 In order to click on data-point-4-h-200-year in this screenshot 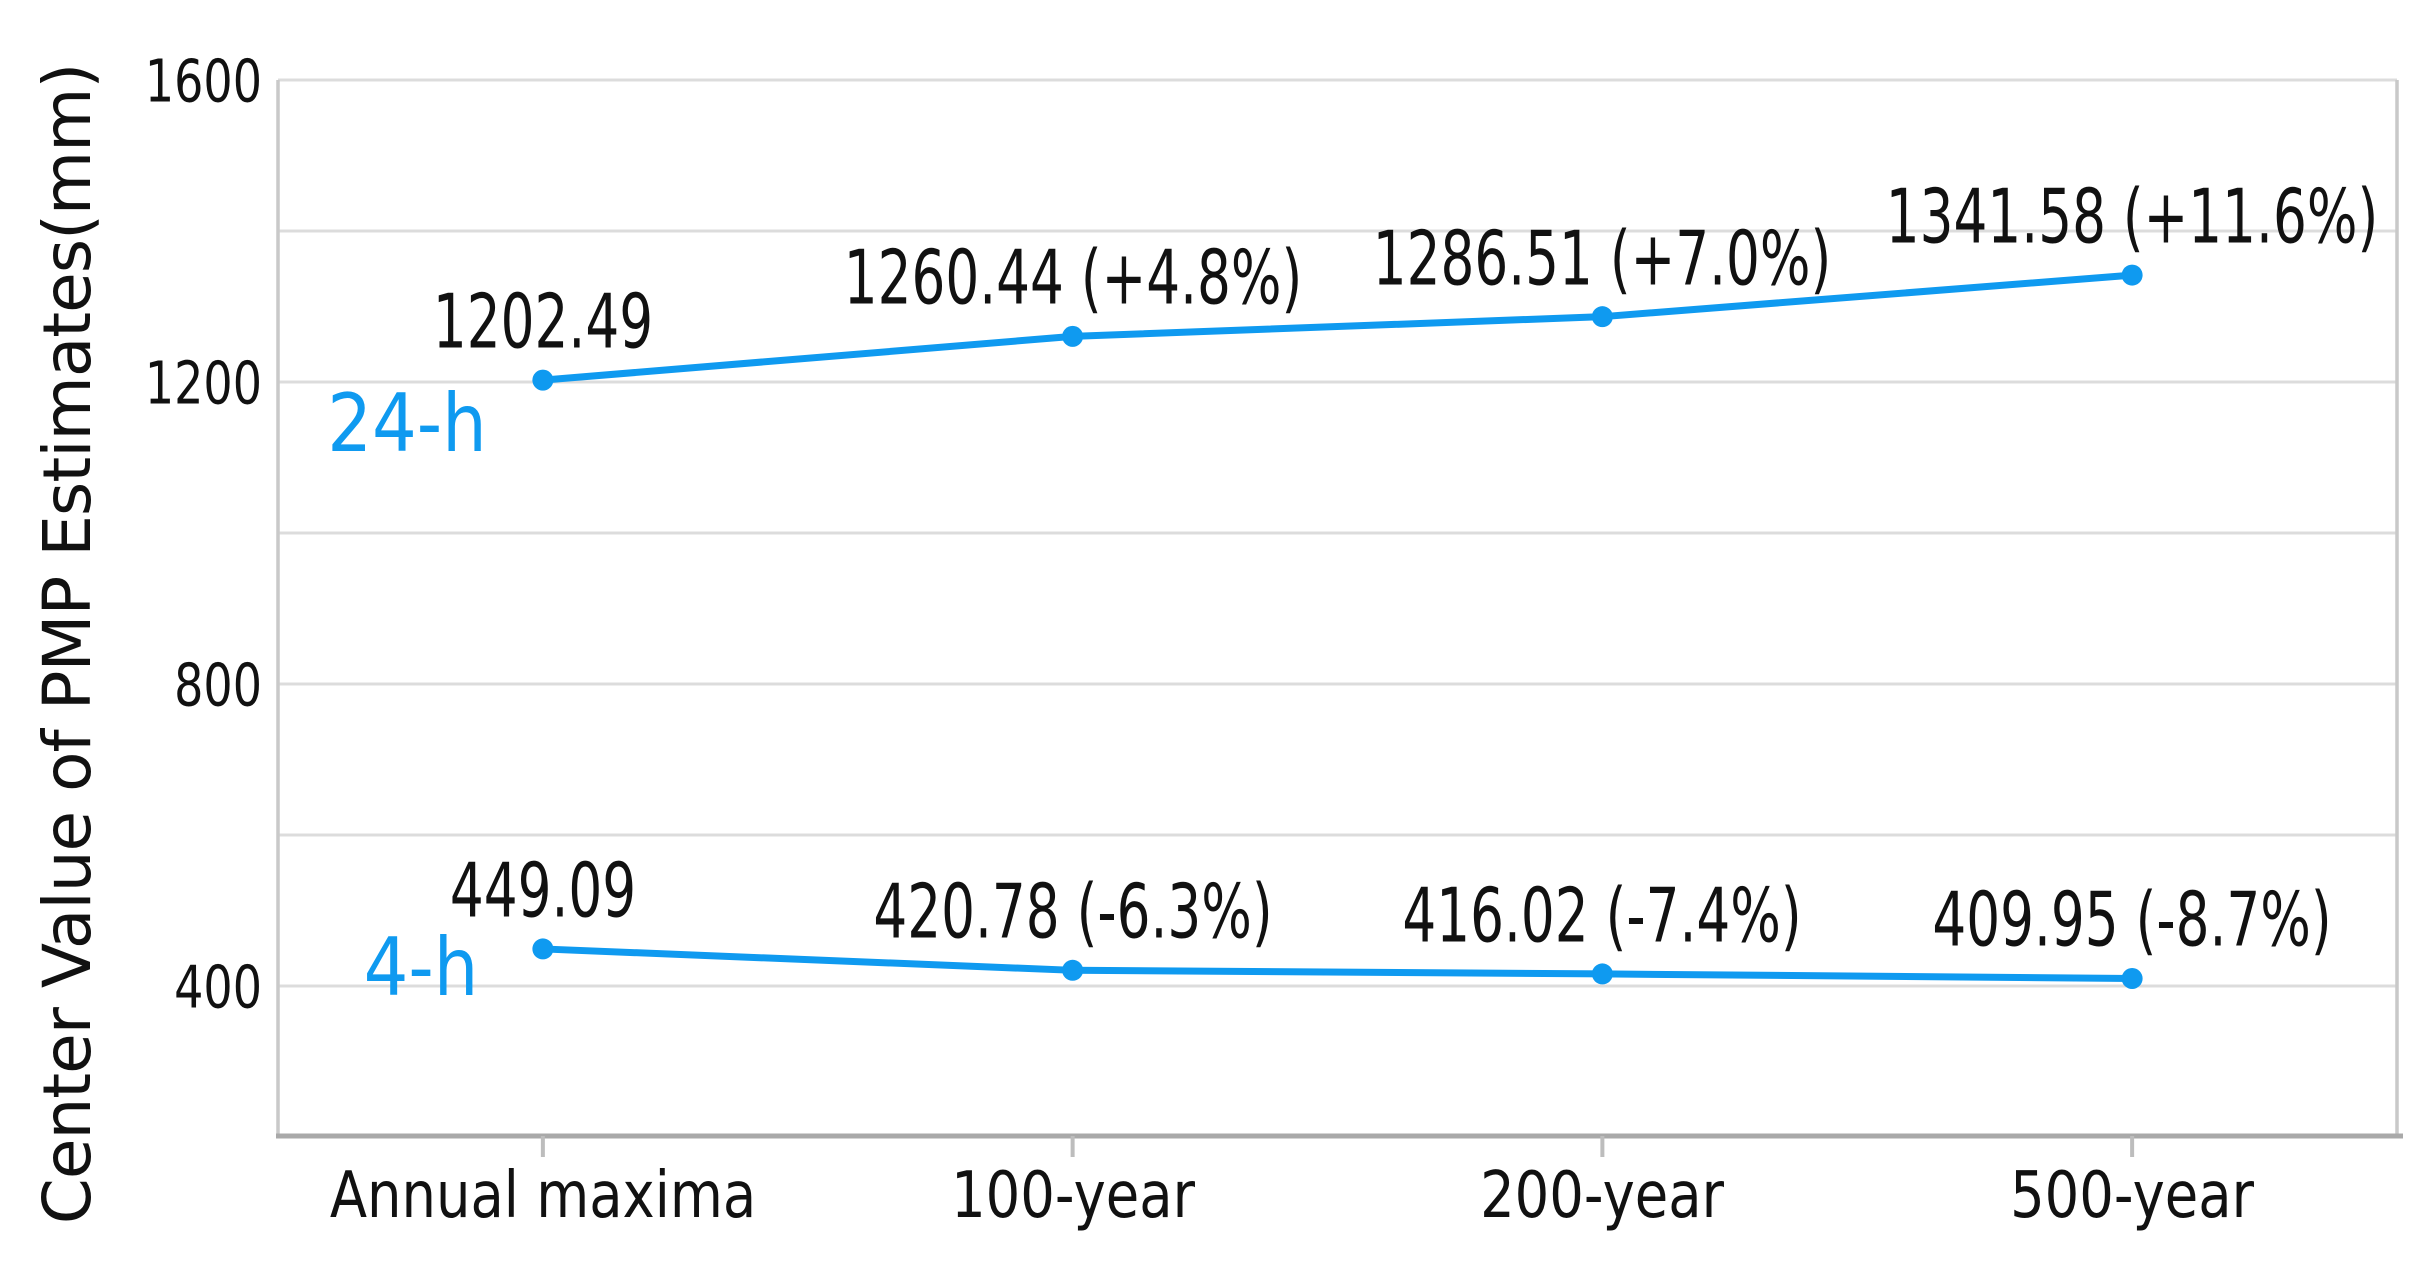, I will do `click(1602, 974)`.